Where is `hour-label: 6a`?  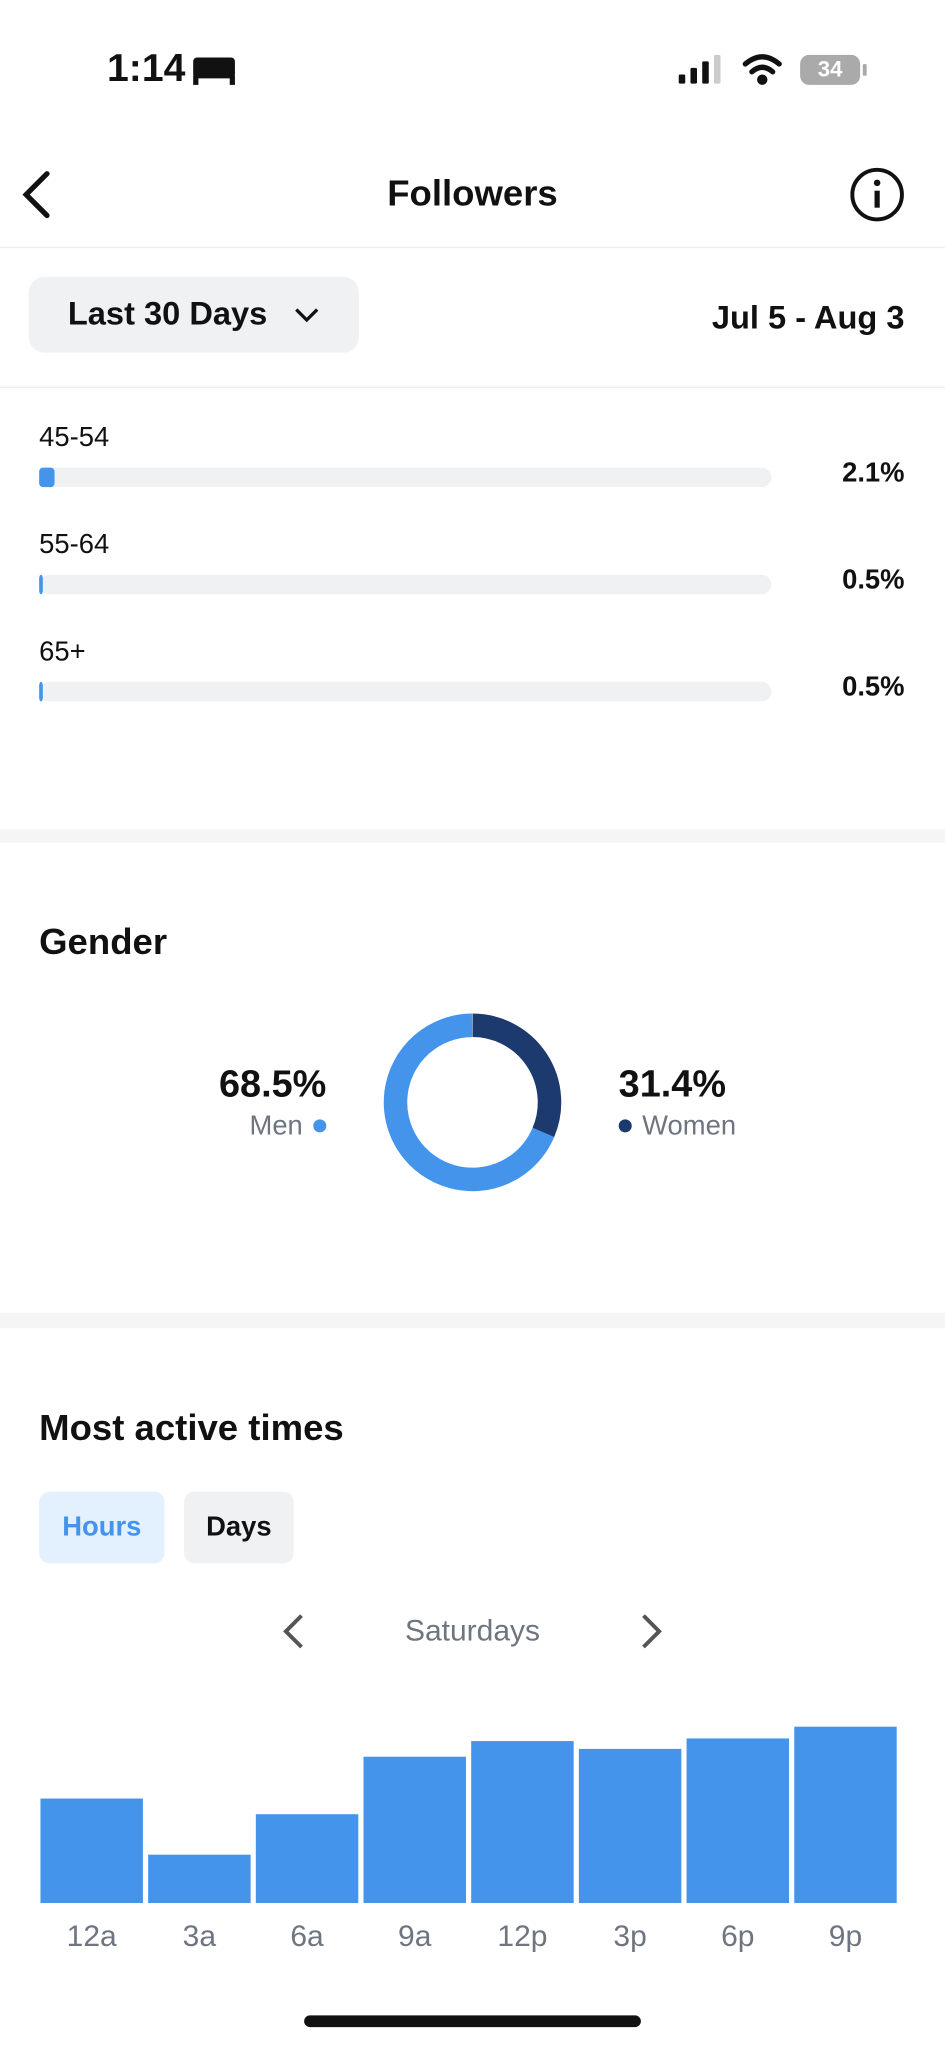
hour-label: 6a is located at coordinates (307, 1936).